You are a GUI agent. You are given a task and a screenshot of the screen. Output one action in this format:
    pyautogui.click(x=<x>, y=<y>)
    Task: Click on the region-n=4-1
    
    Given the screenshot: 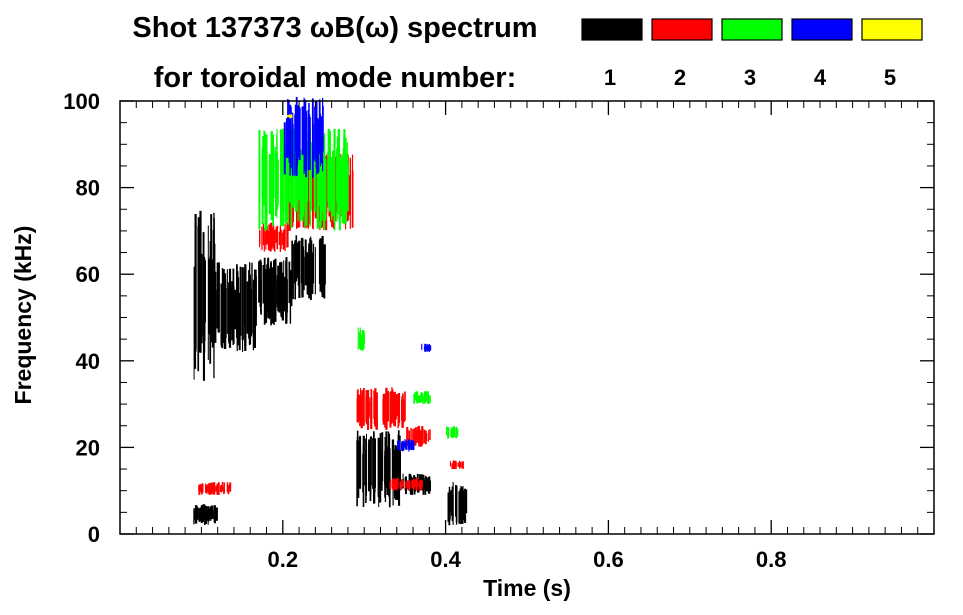 What is the action you would take?
    pyautogui.click(x=406, y=445)
    